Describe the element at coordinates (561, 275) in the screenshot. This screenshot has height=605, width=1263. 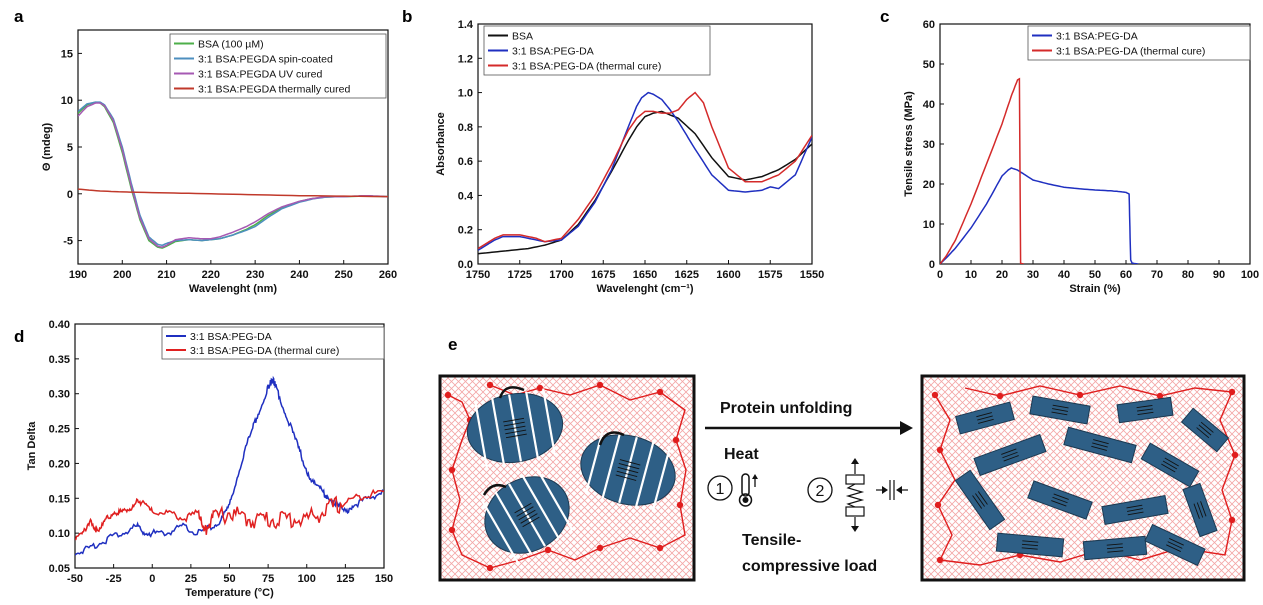
I see `x-tick-label: 1700` at that location.